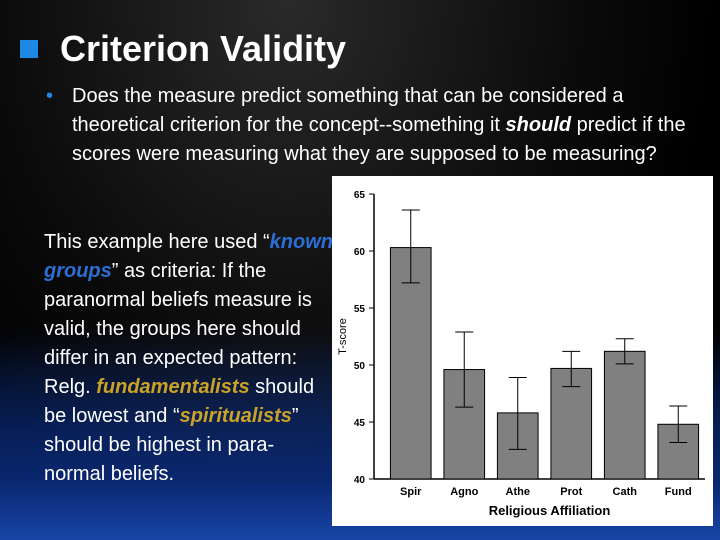 The image size is (720, 540). I want to click on fundamentalists-emphasis: fundamentalists, so click(173, 387).